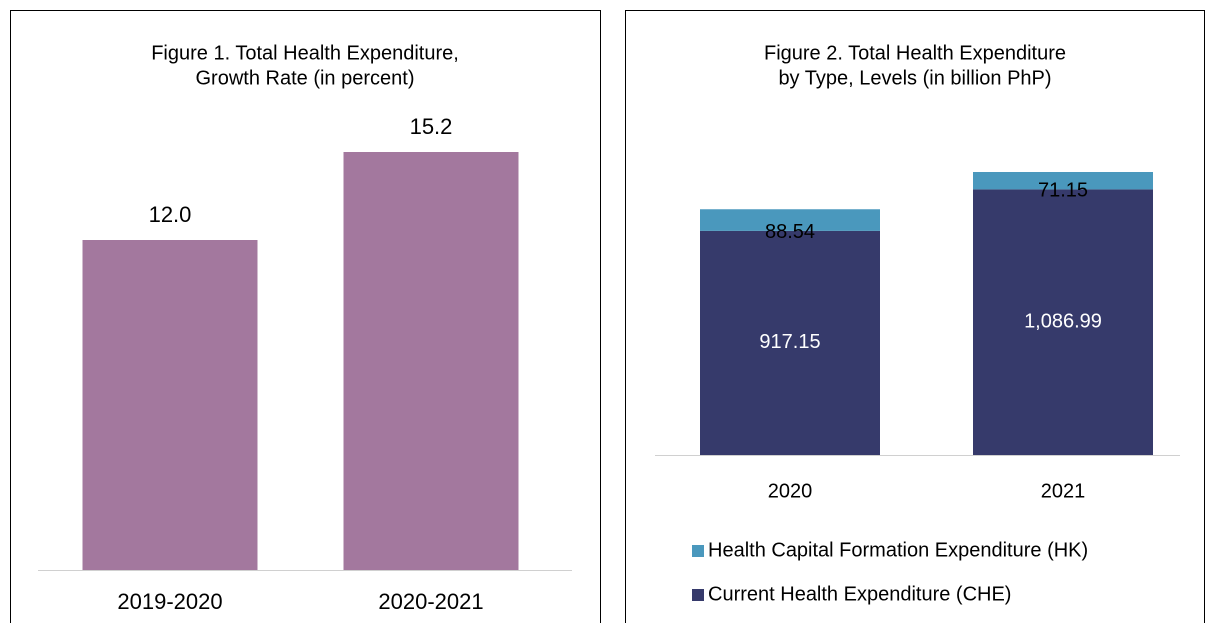 The image size is (1215, 623). What do you see at coordinates (169, 601) in the screenshot?
I see `x-tick-label: 2019-2020` at bounding box center [169, 601].